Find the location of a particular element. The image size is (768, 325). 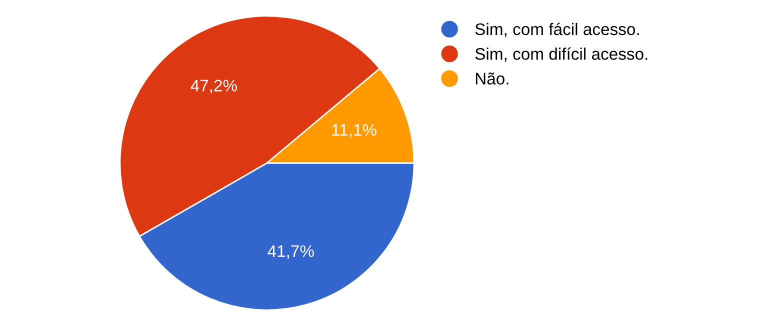

data-label: 41,7% is located at coordinates (291, 252).